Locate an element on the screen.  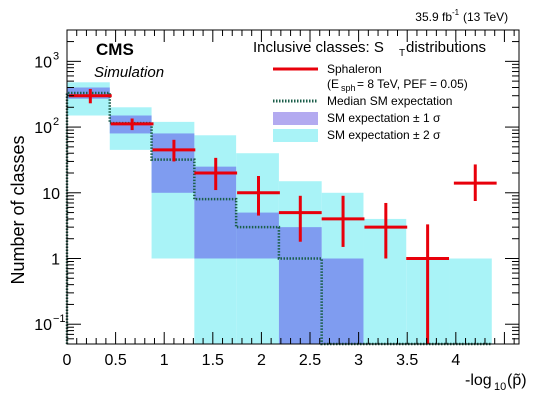
header-subscript: T is located at coordinates (402, 53).